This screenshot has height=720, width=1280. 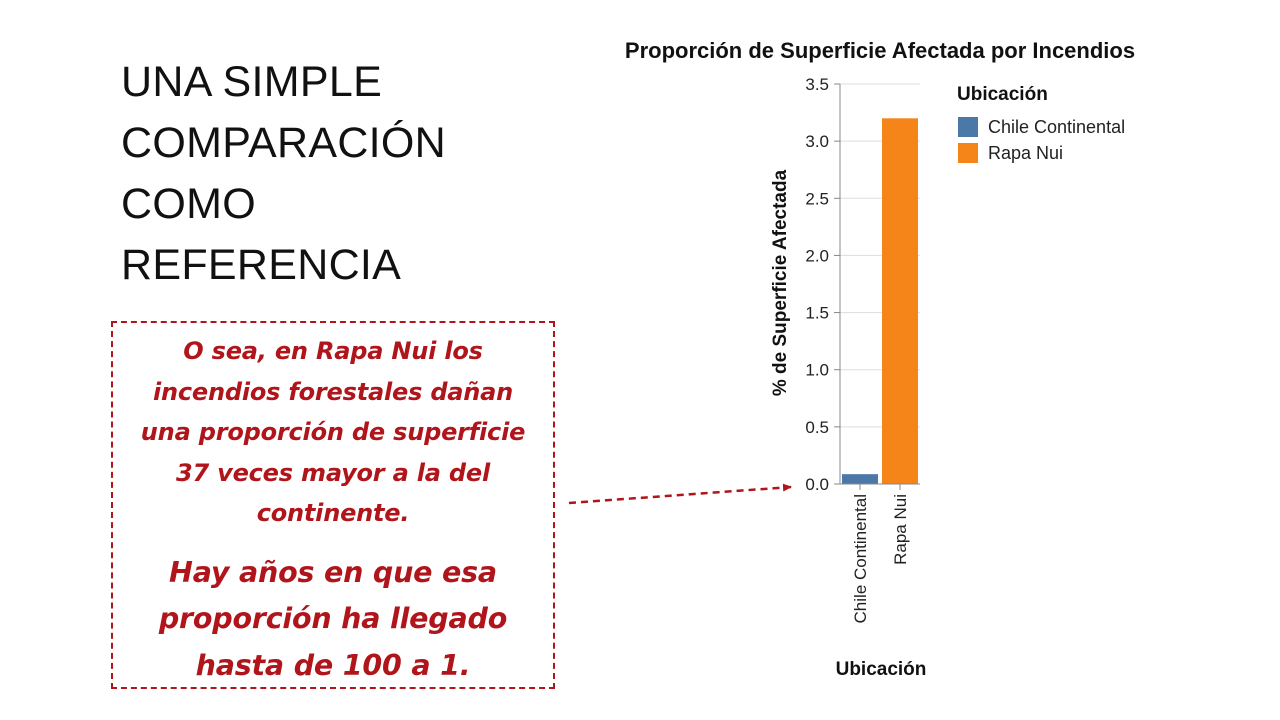 I want to click on x-axis-title: Ubicación, so click(x=881, y=669).